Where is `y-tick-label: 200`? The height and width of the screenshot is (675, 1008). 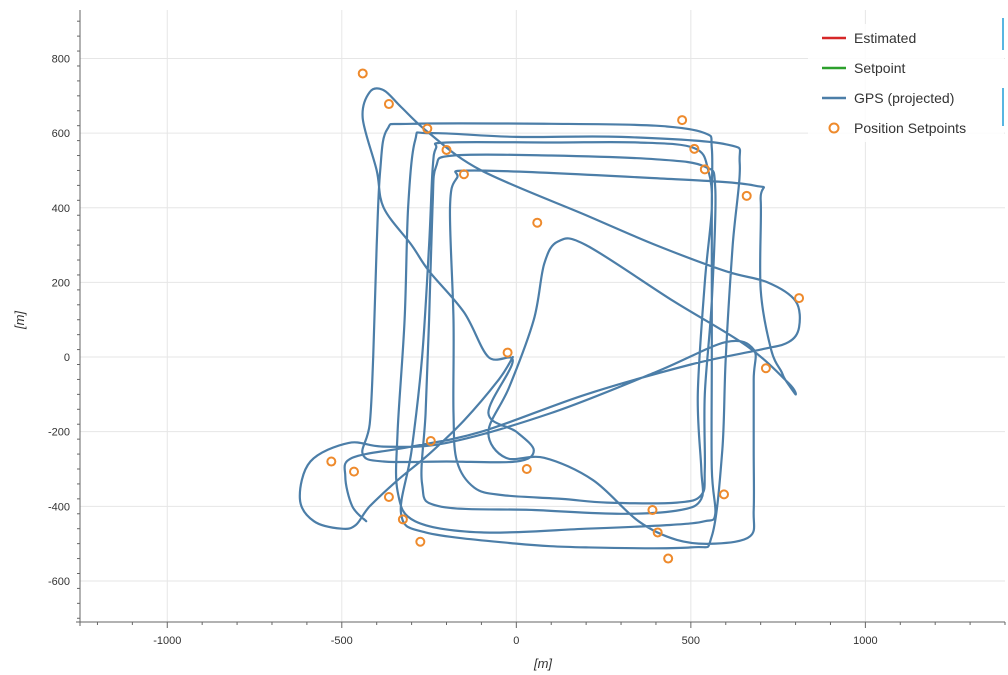
y-tick-label: 200 is located at coordinates (61, 283).